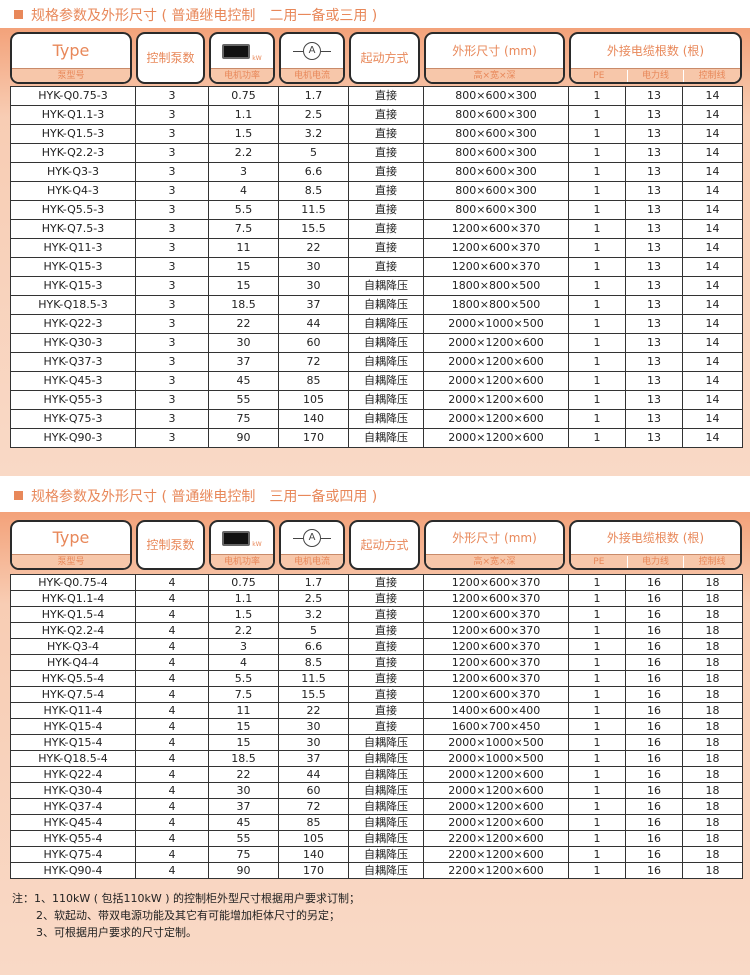  What do you see at coordinates (376, 381) in the screenshot?
I see `table-row: HYK-Q45-3 3 45 85 自耦降压 2000×1200×600 1 13 14` at bounding box center [376, 381].